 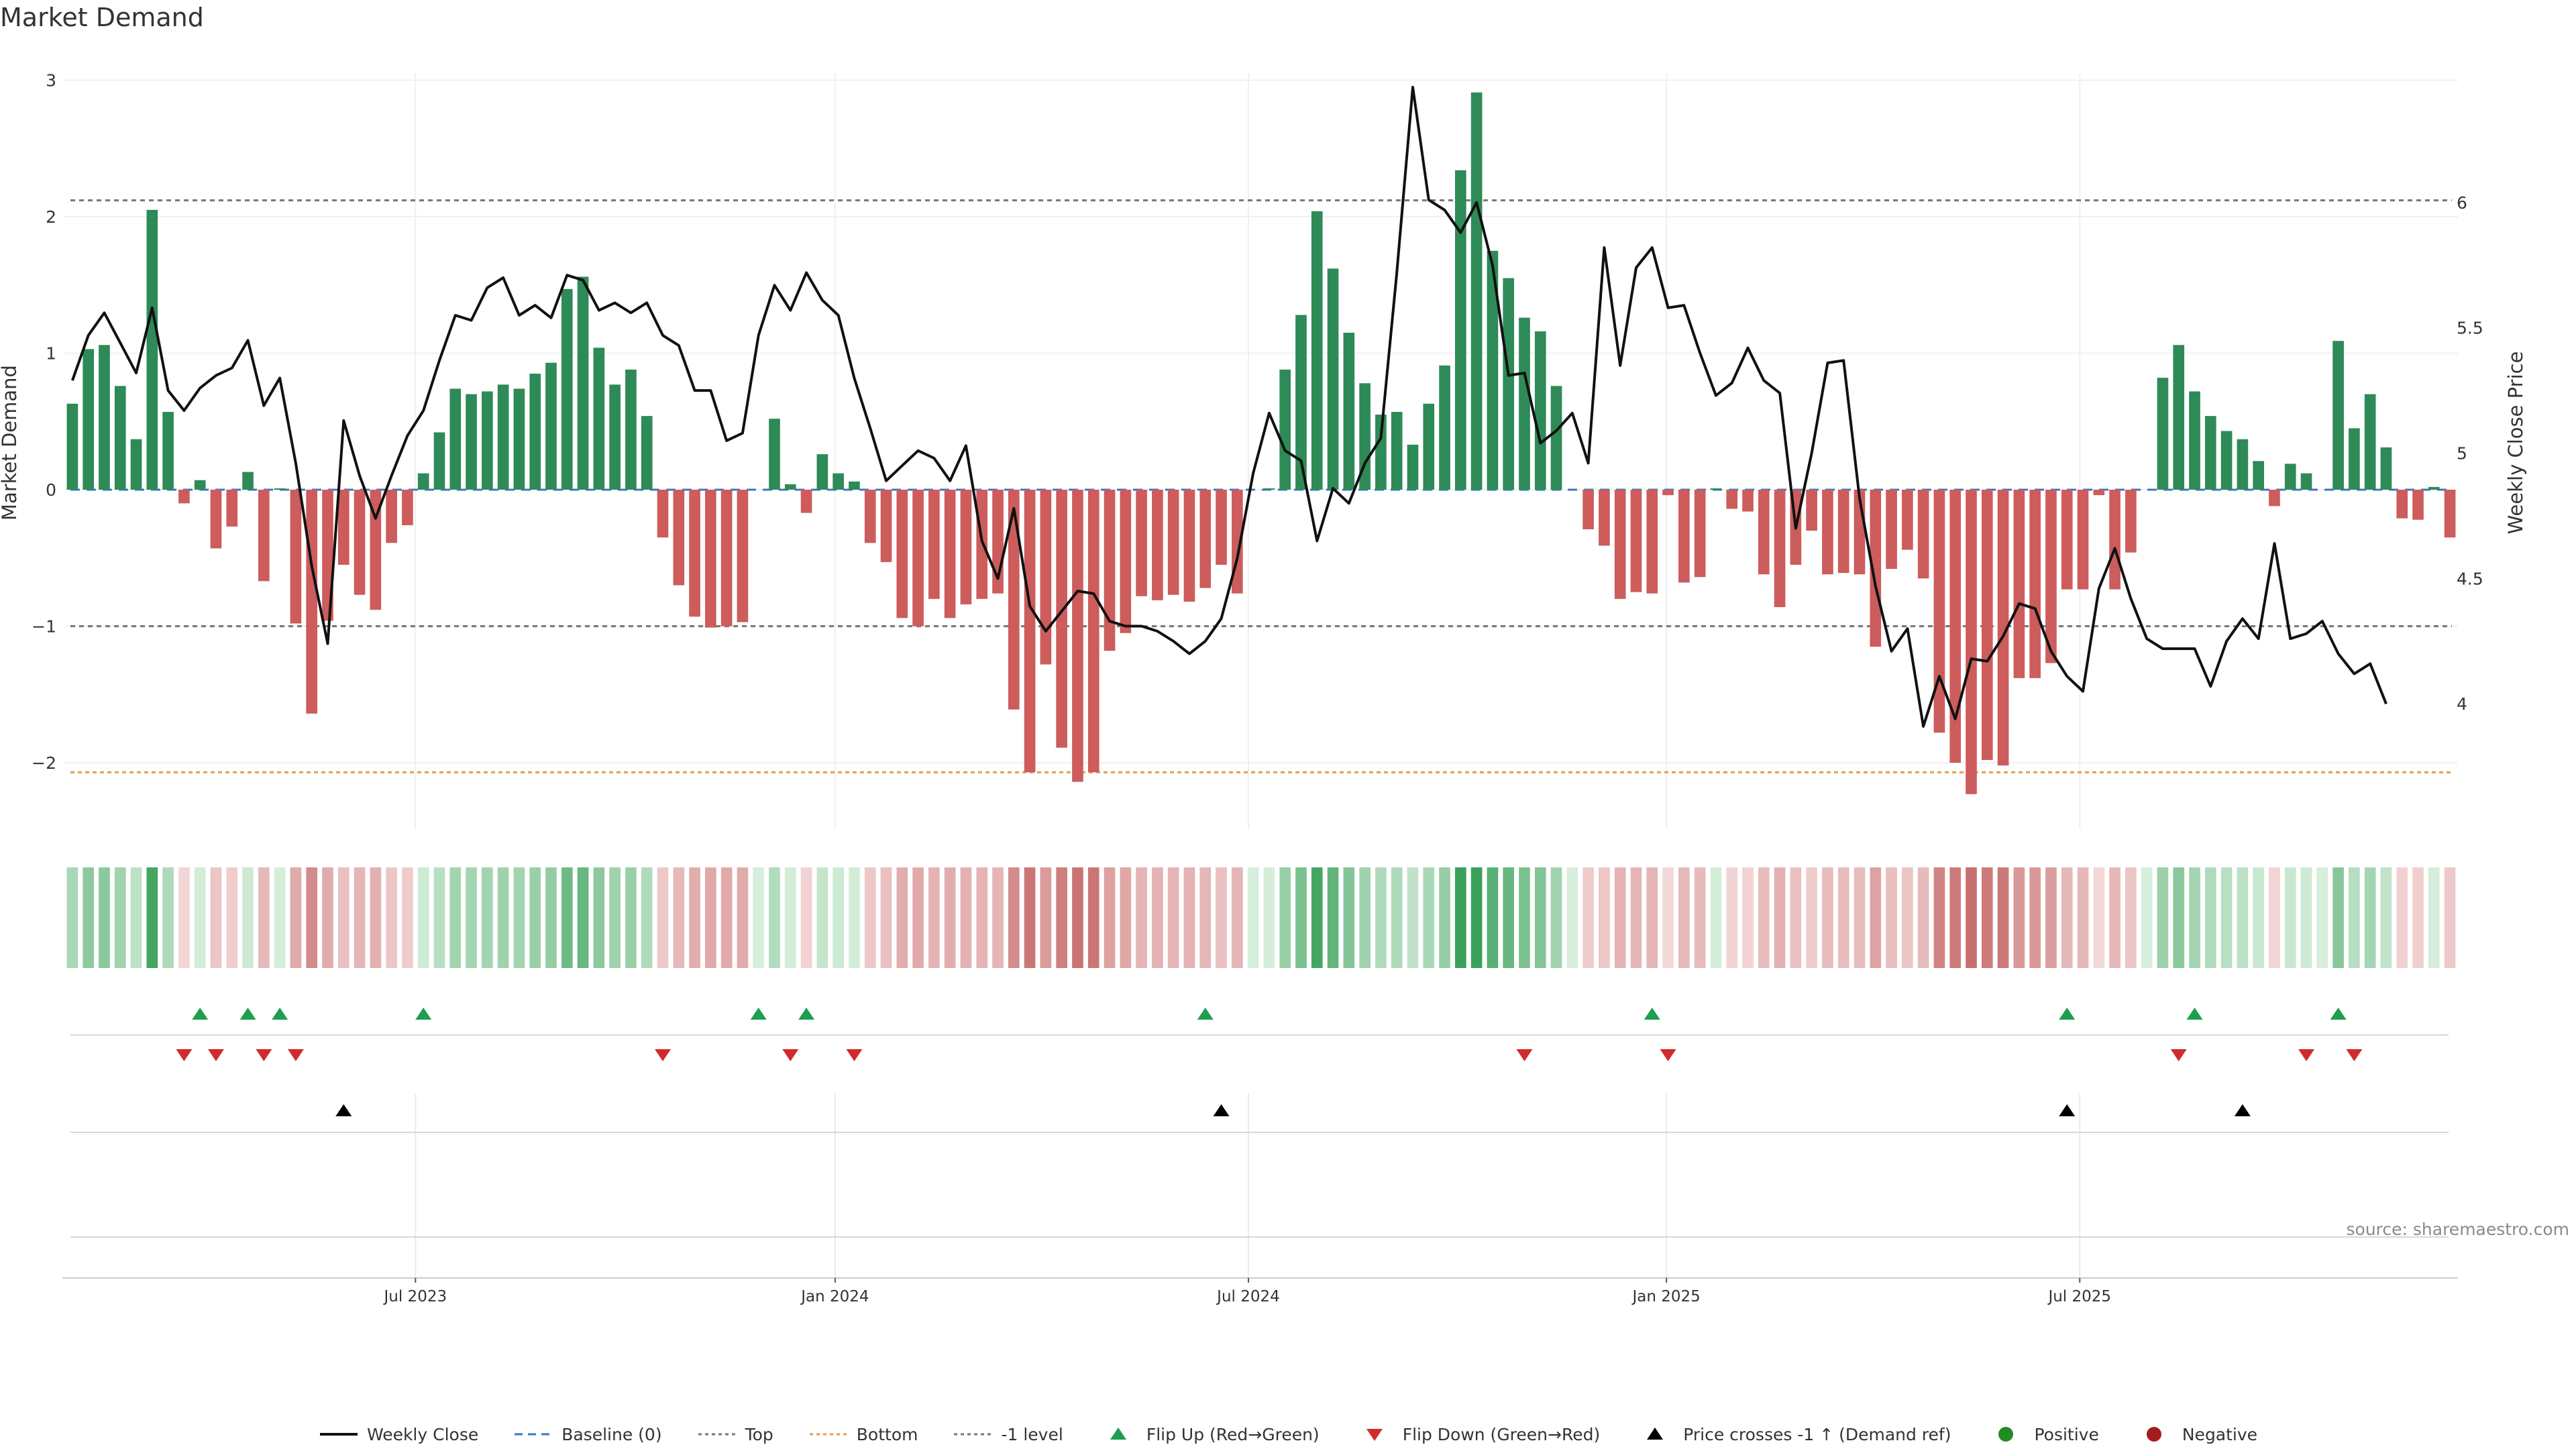 What do you see at coordinates (2458, 1229) in the screenshot?
I see `source-credit: source: sharemaestro.com` at bounding box center [2458, 1229].